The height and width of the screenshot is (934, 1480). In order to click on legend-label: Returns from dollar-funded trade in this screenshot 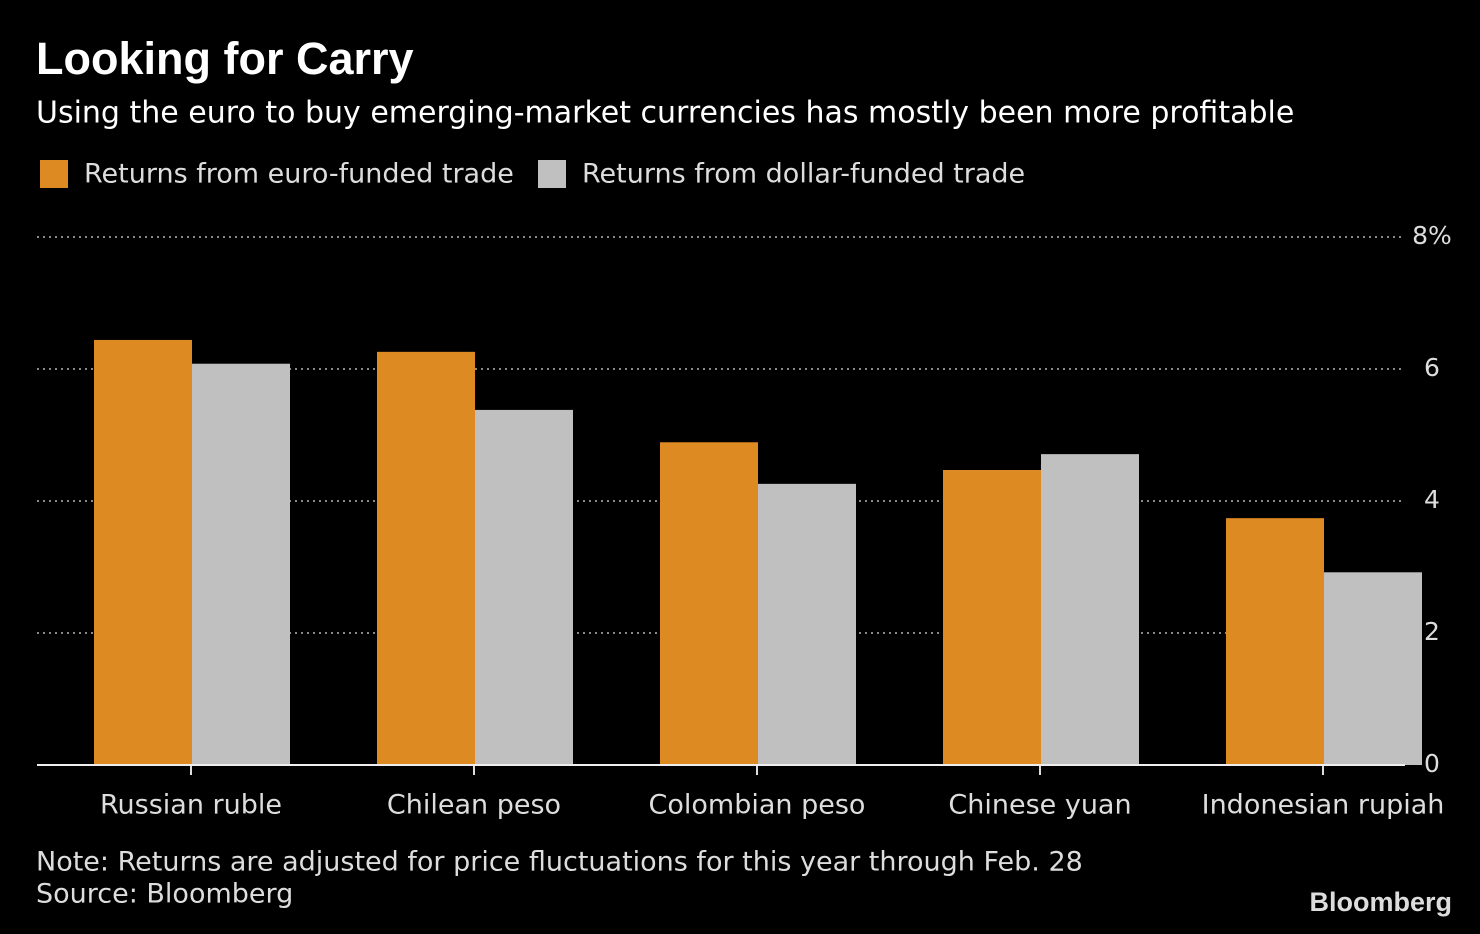, I will do `click(803, 174)`.